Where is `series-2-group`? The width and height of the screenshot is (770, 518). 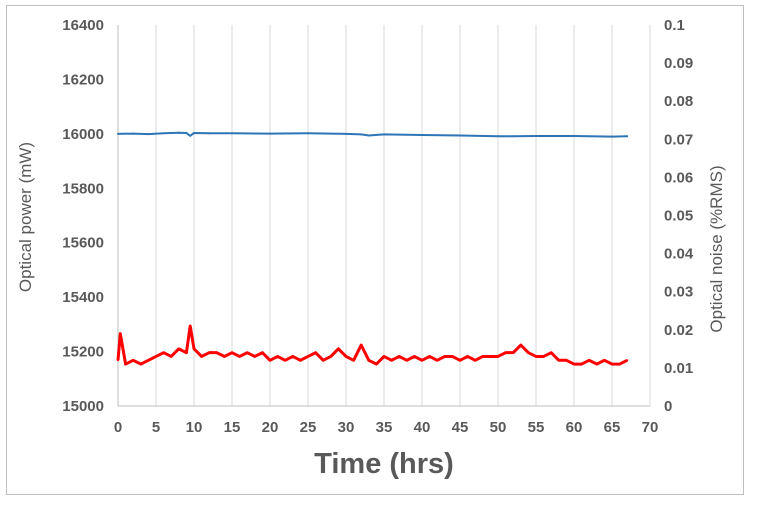
series-2-group is located at coordinates (372, 345).